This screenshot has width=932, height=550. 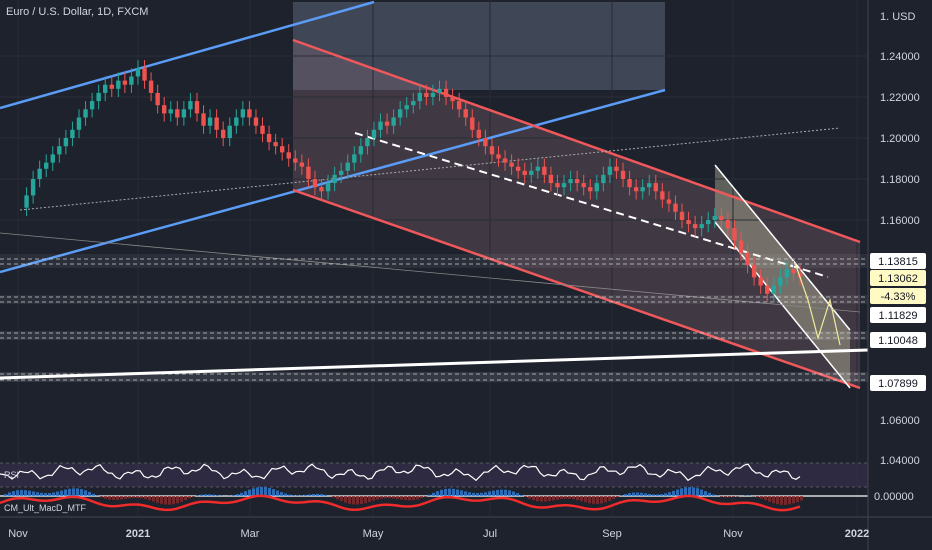 I want to click on dashed-trendline, so click(x=591, y=205).